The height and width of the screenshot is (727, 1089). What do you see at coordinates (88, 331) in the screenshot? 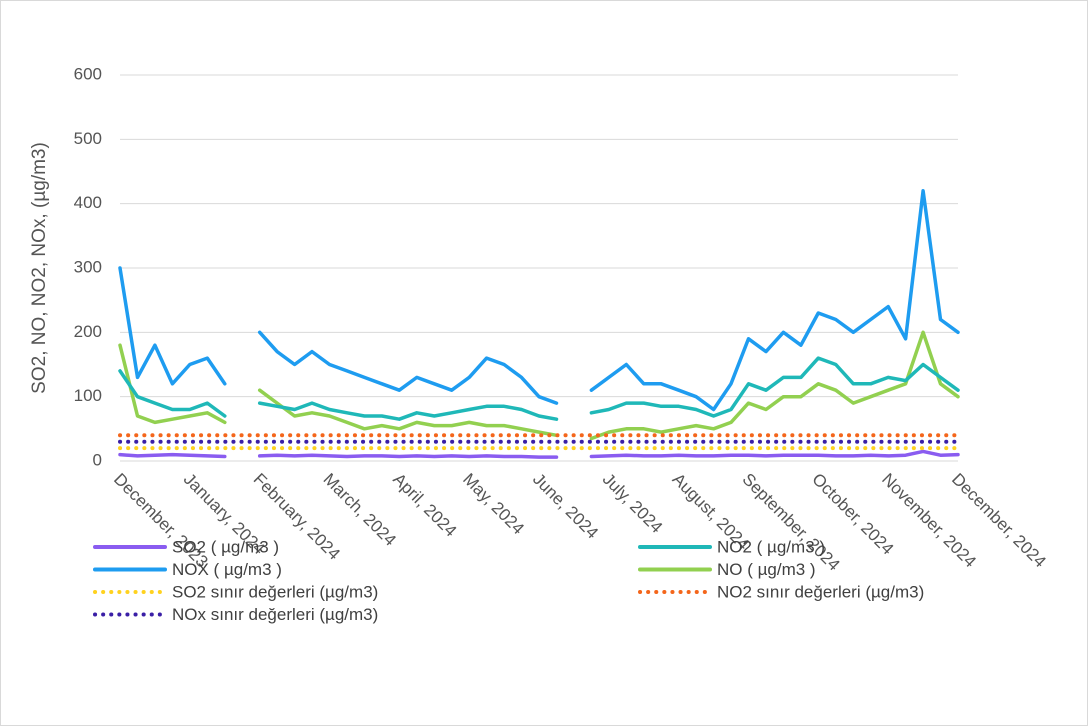
I see `y-tick-label: 200` at bounding box center [88, 331].